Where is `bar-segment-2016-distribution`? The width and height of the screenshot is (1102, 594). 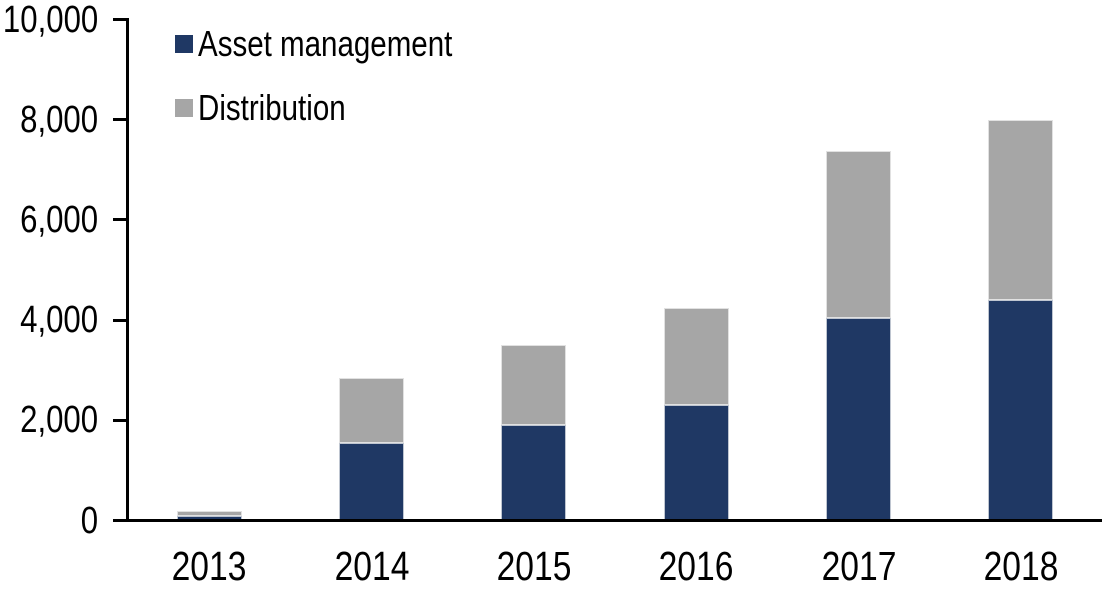
bar-segment-2016-distribution is located at coordinates (696, 356).